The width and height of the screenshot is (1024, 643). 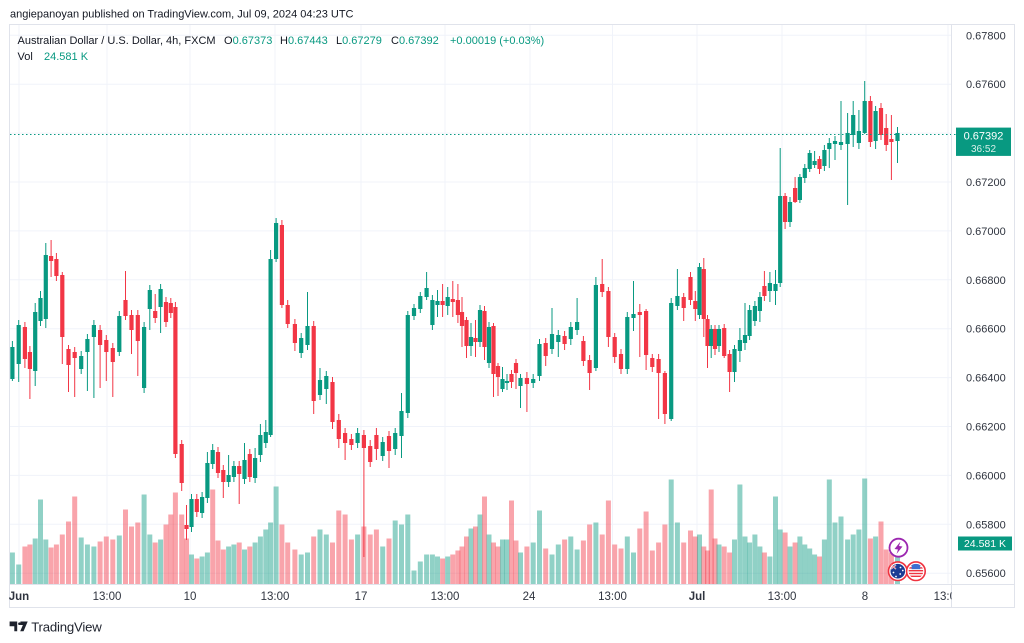 What do you see at coordinates (529, 597) in the screenshot?
I see `svg-text: 24` at bounding box center [529, 597].